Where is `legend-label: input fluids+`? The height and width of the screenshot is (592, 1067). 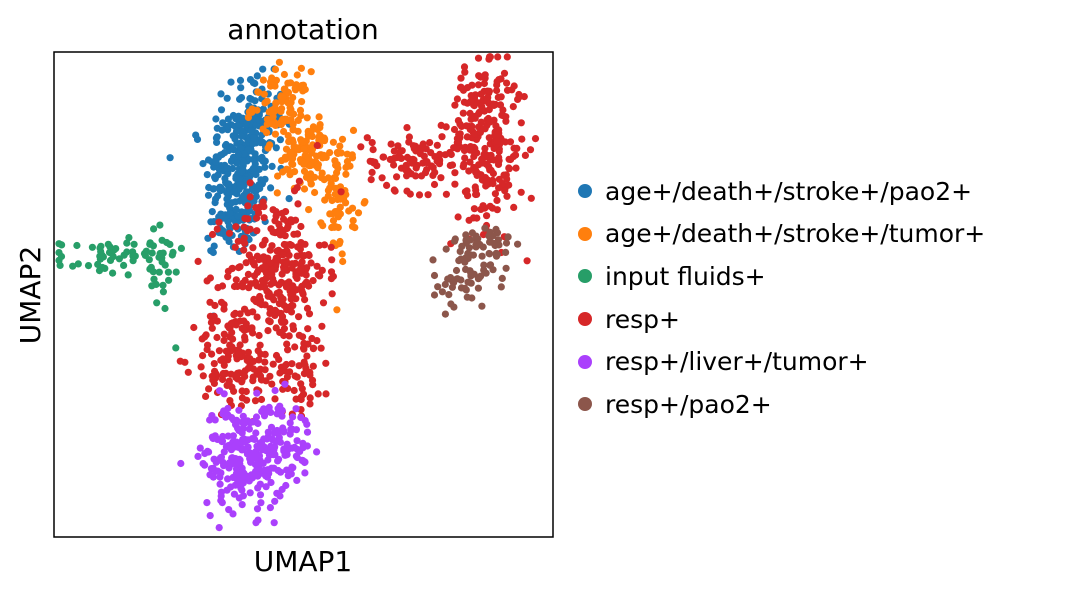 legend-label: input fluids+ is located at coordinates (685, 276).